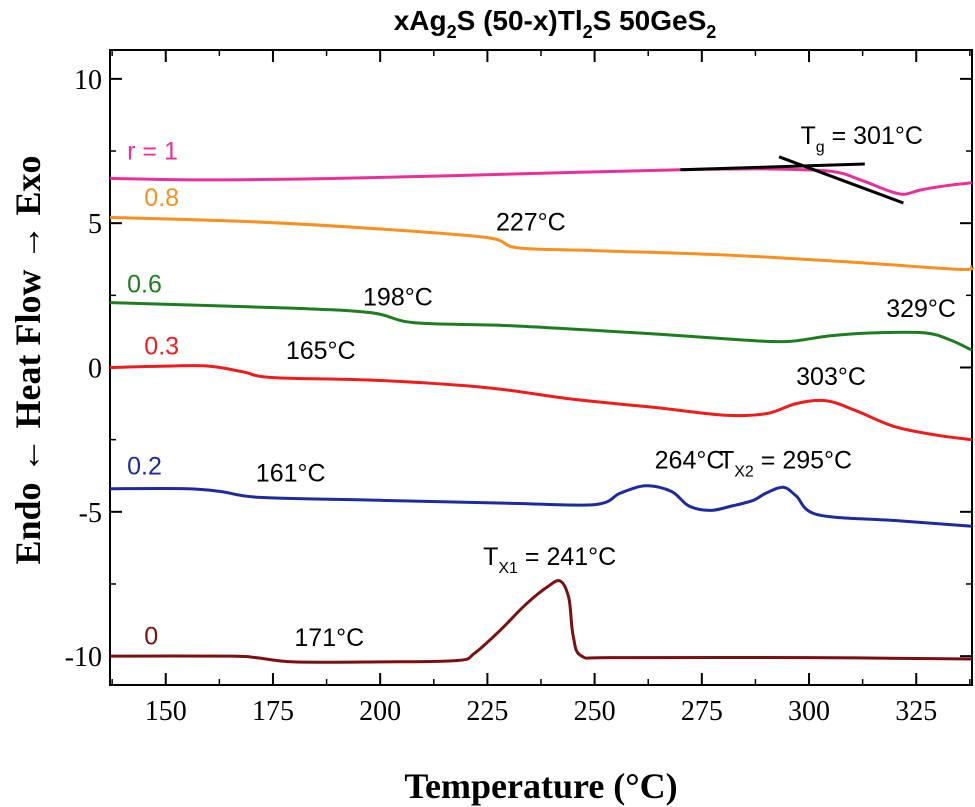 This screenshot has width=975, height=807. I want to click on y-tick-label: 5, so click(95, 224).